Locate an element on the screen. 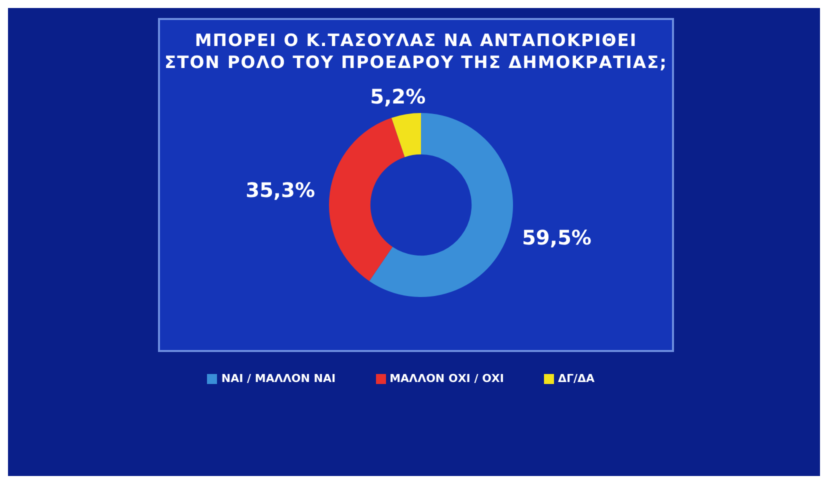  data-label: 59,5% is located at coordinates (557, 237).